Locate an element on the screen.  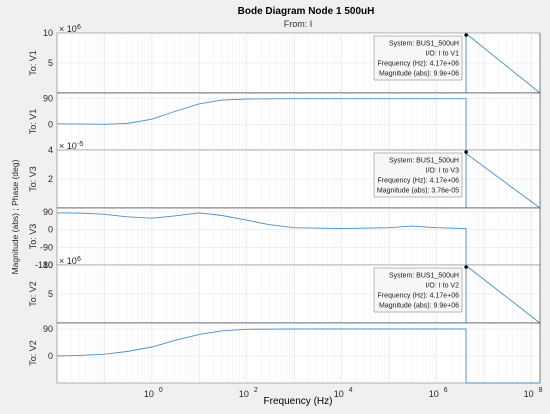
datatip-io: I/O: I to V1 is located at coordinates (443, 54).